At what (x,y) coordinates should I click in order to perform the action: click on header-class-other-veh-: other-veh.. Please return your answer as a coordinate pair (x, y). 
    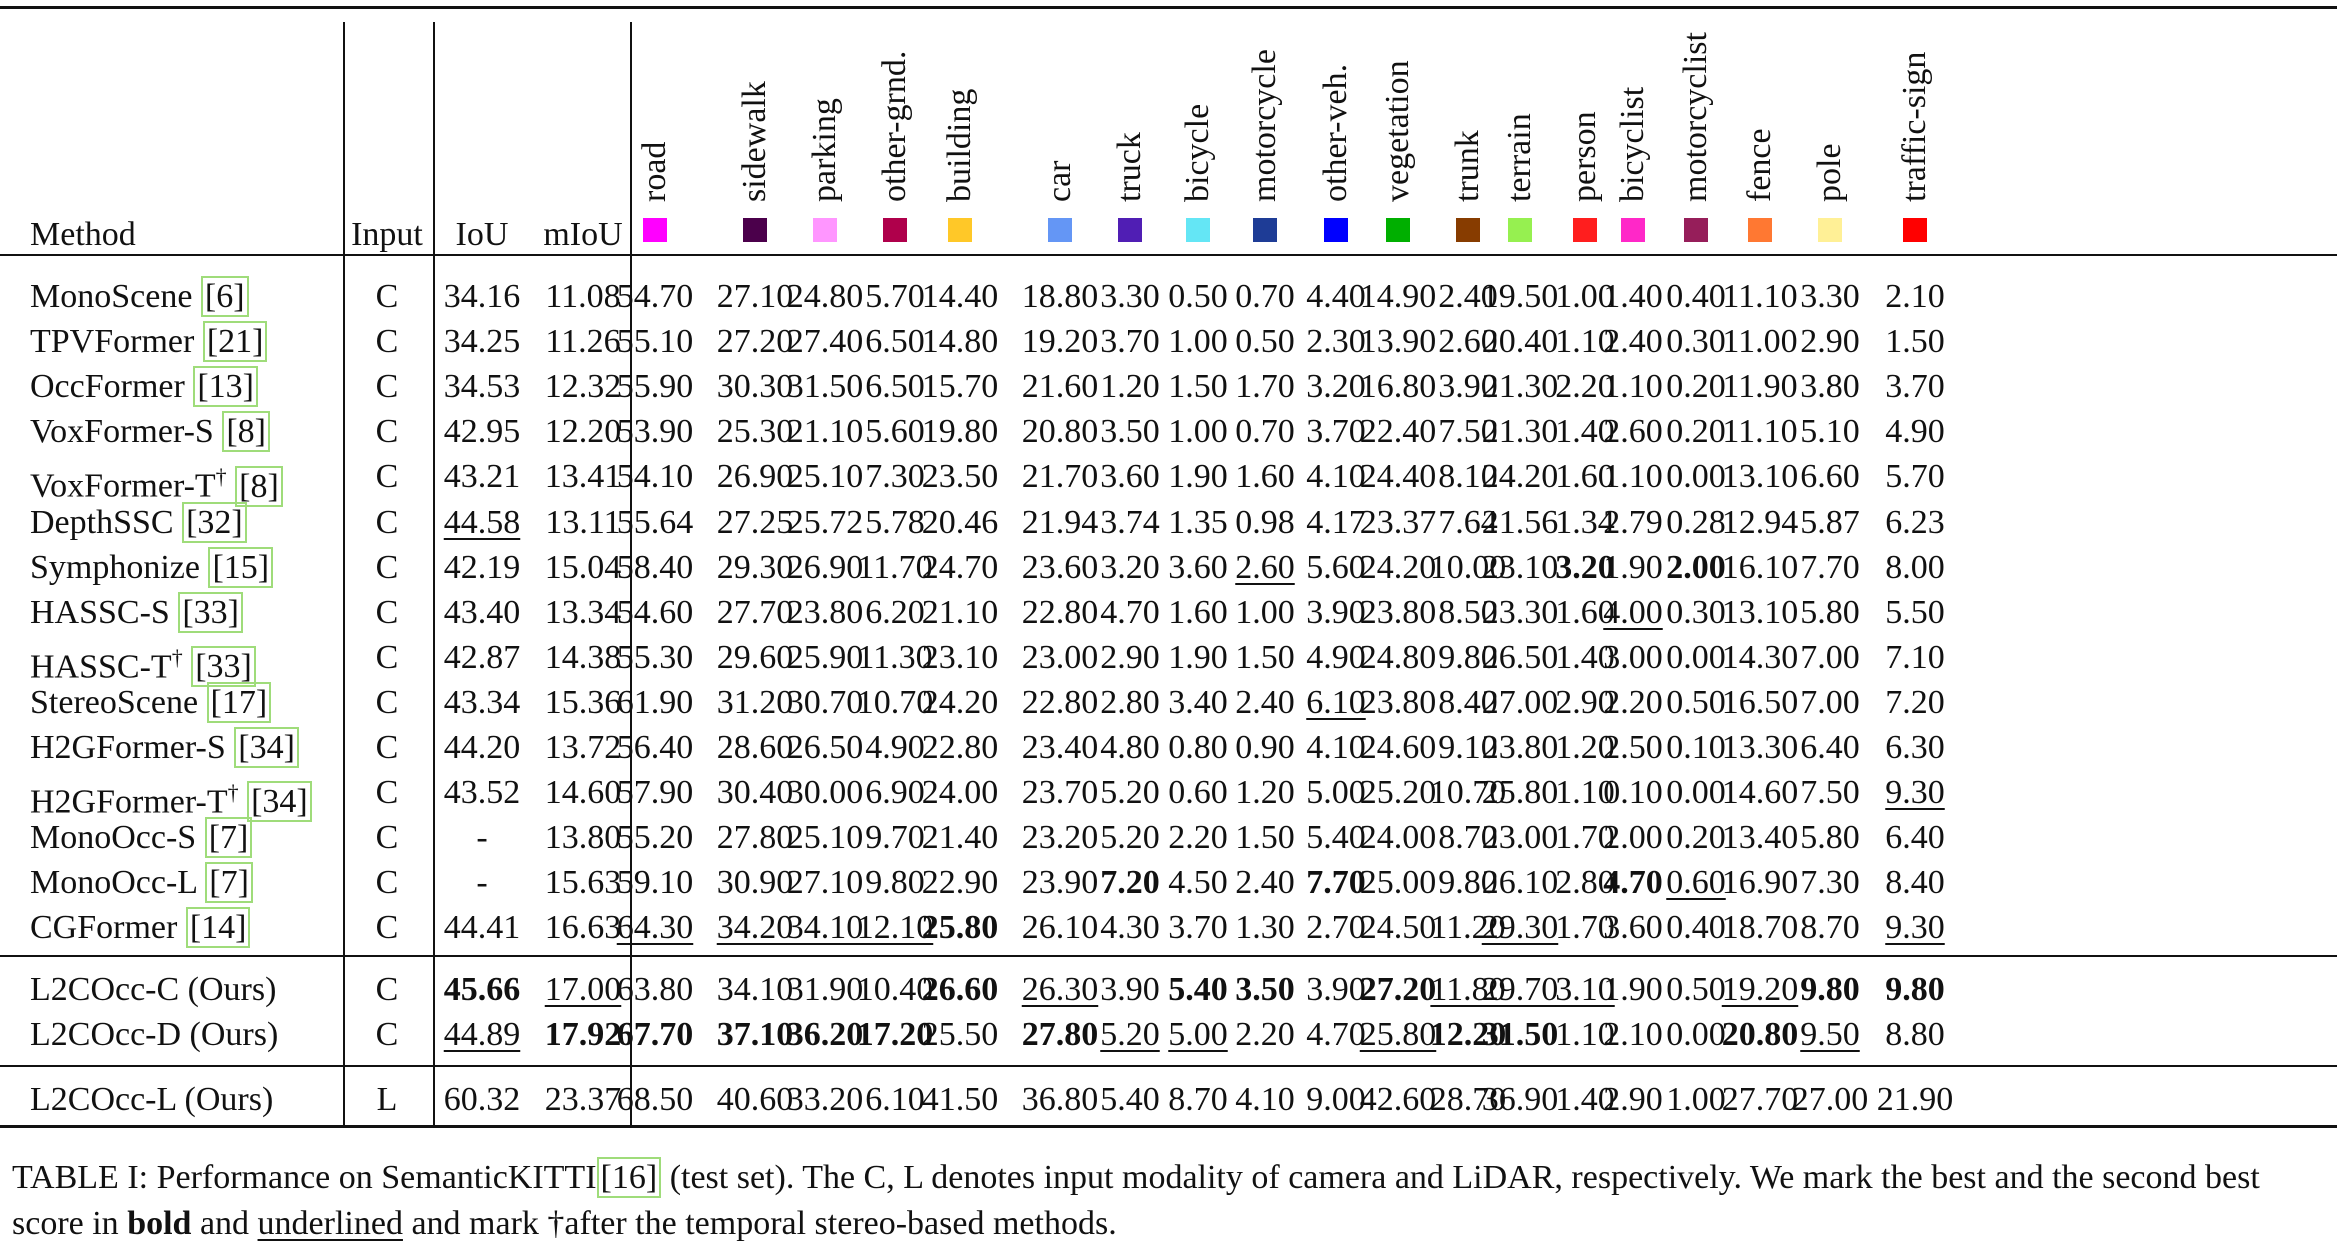
    Looking at the image, I should click on (1335, 132).